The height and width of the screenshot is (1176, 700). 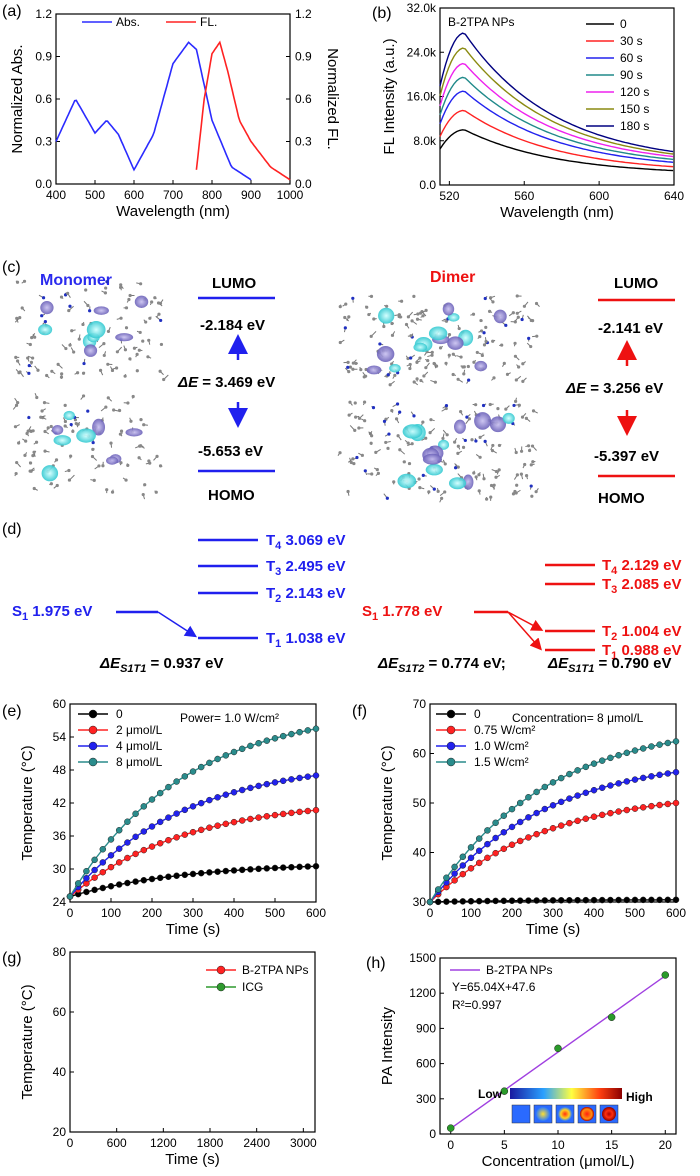 What do you see at coordinates (594, 913) in the screenshot?
I see `x-tick-label: 400` at bounding box center [594, 913].